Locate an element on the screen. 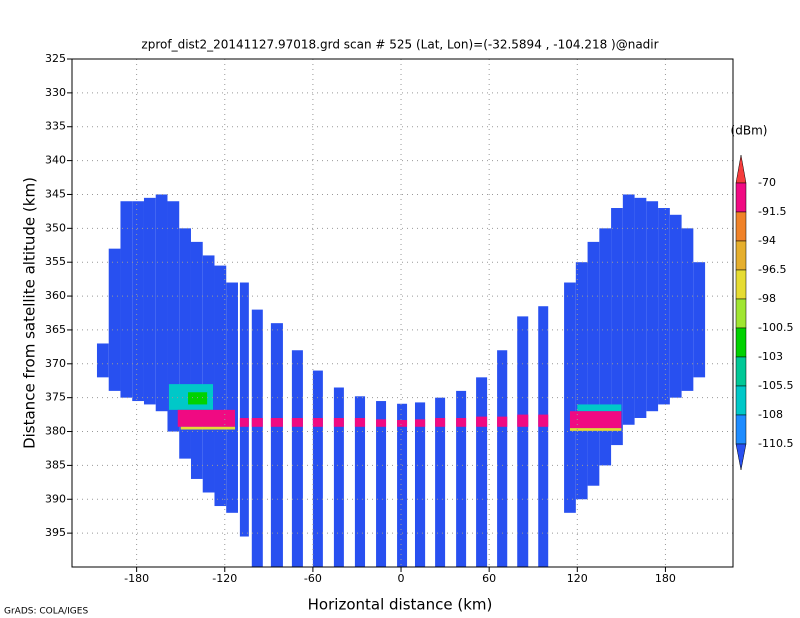 The height and width of the screenshot is (618, 800). y-tick-label: 330 is located at coordinates (55, 92).